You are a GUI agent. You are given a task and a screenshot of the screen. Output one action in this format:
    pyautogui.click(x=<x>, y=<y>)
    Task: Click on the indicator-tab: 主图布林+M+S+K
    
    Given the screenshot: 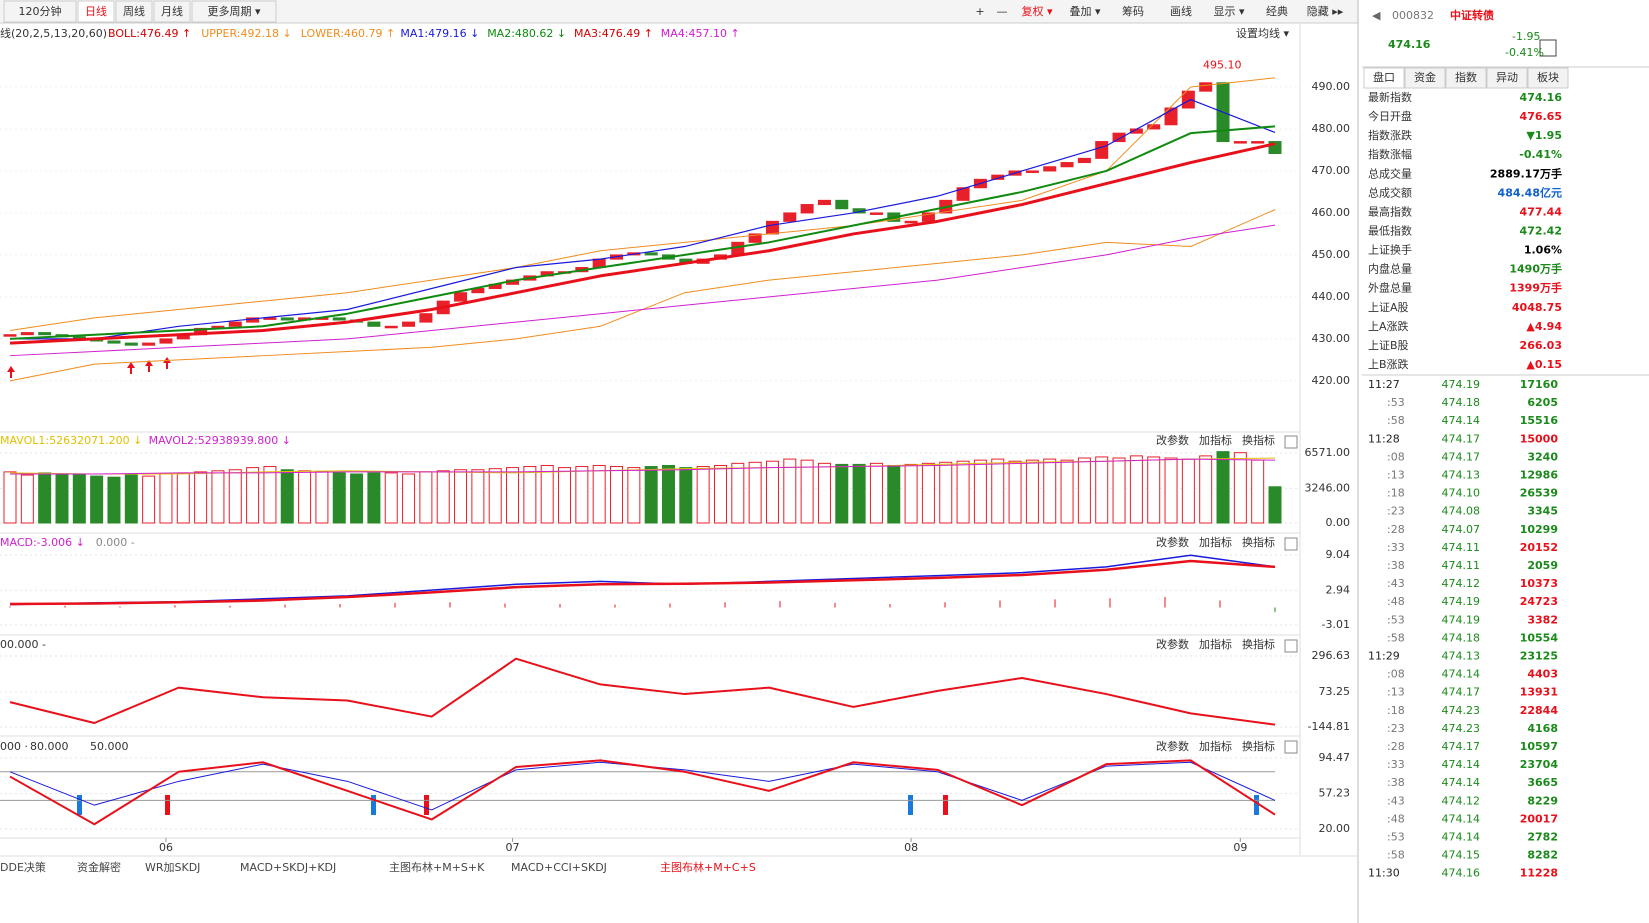 What is the action you would take?
    pyautogui.click(x=437, y=867)
    